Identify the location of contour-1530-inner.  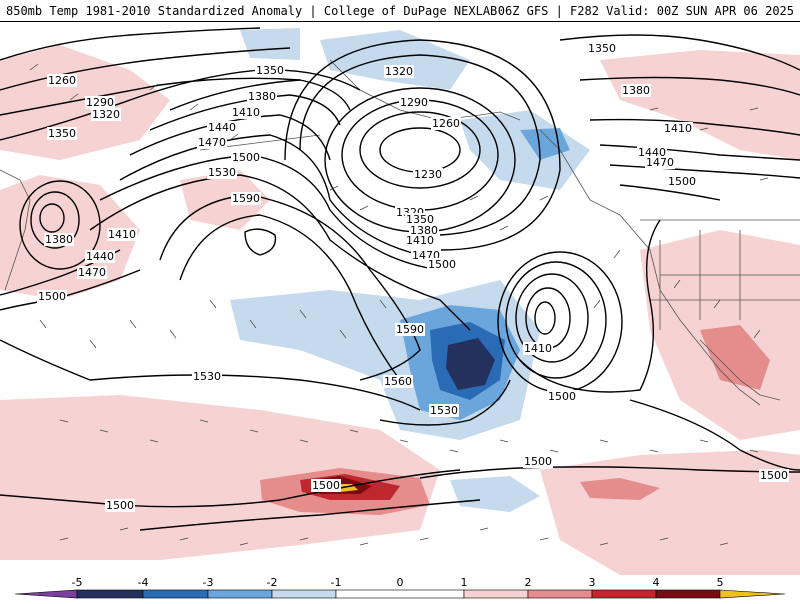
(445, 402).